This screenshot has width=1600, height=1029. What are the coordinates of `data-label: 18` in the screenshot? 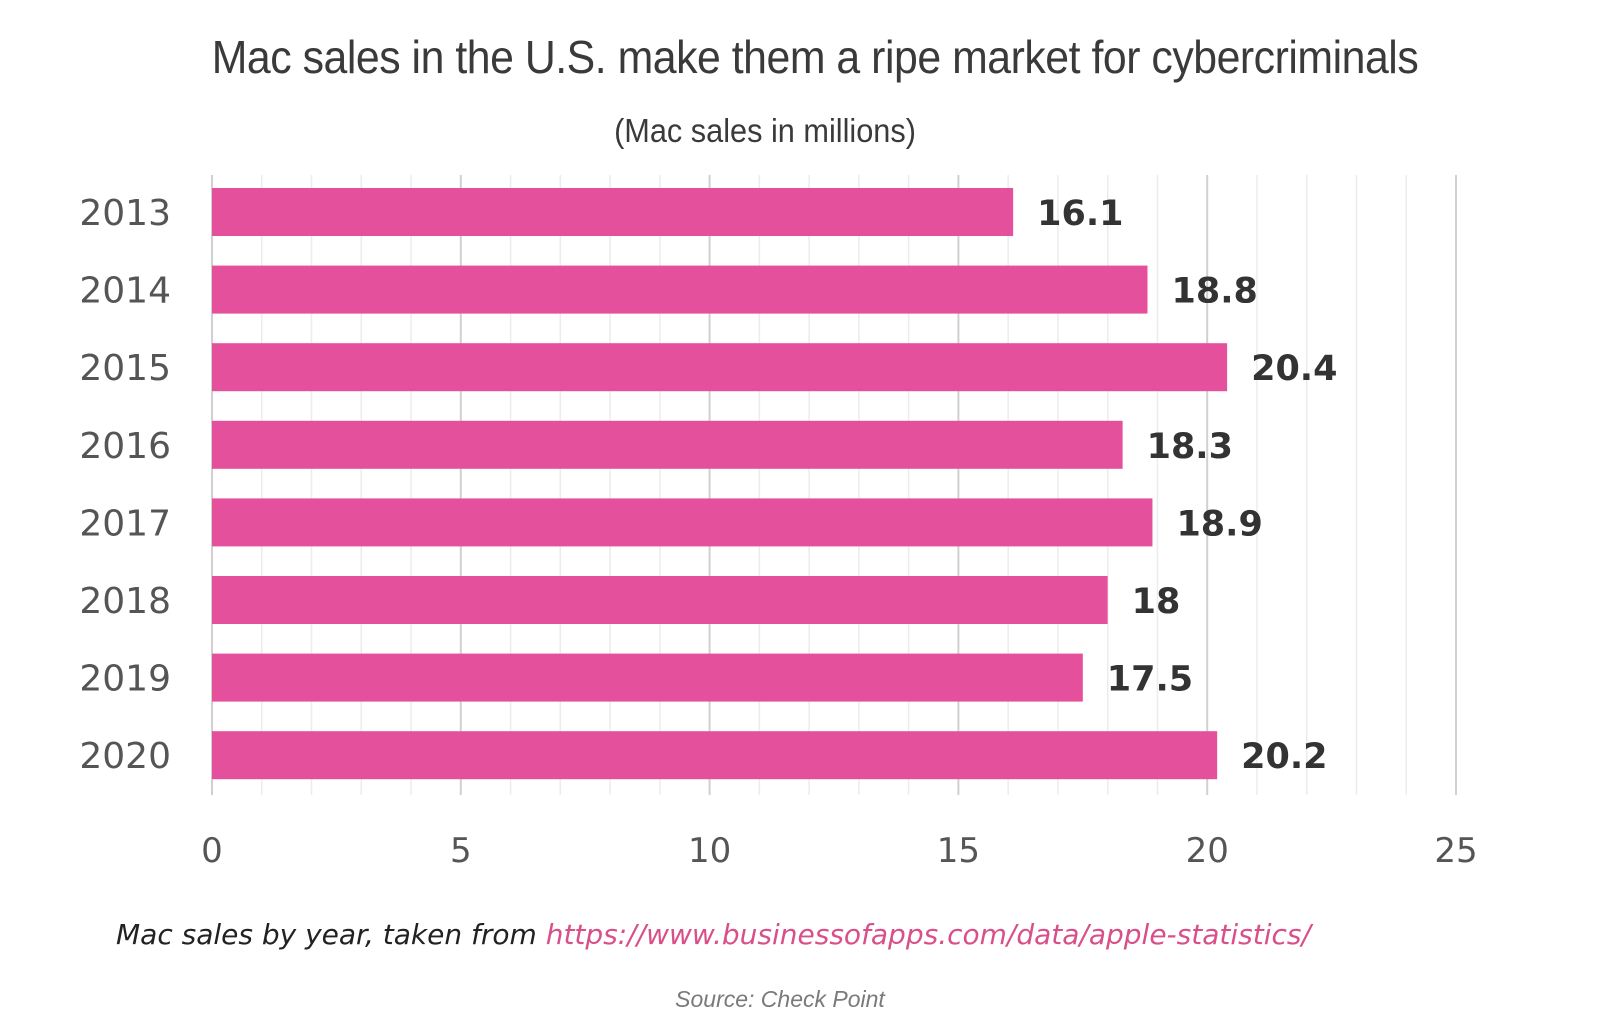 It's located at (1156, 602).